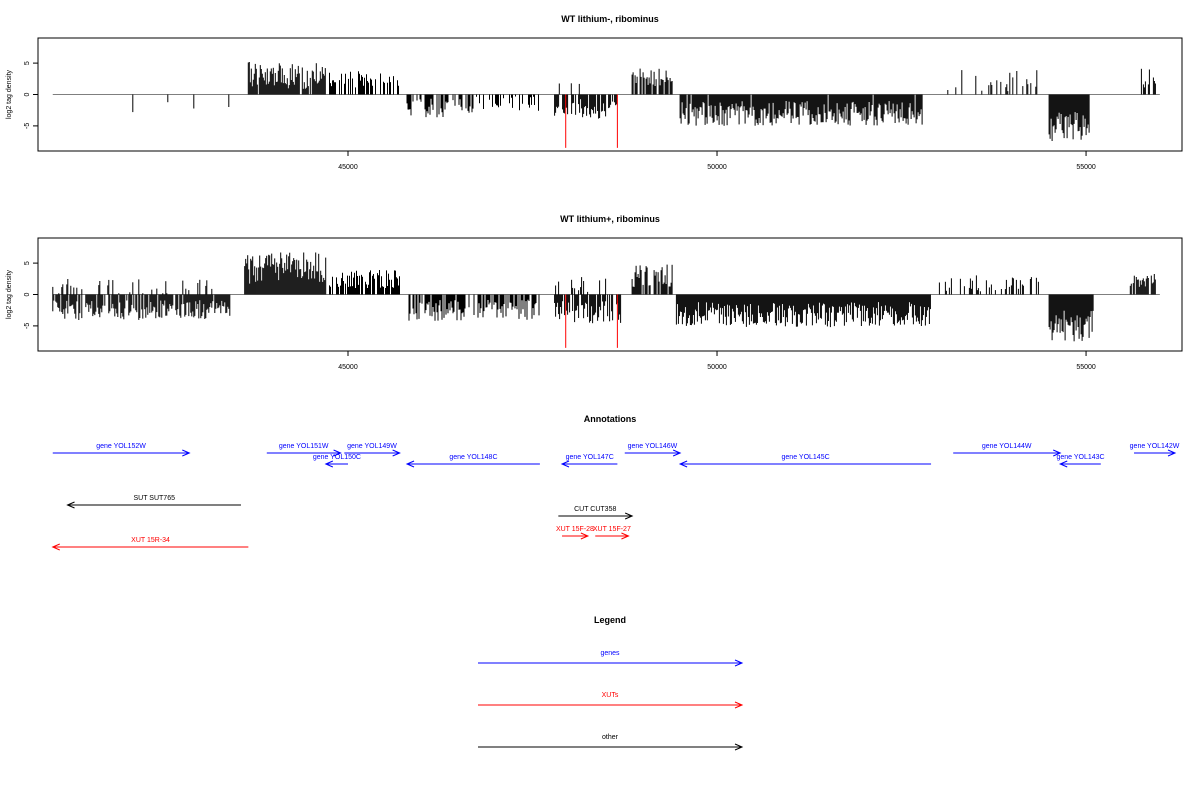  I want to click on annotation-feature: gene YOL151W, so click(304, 450).